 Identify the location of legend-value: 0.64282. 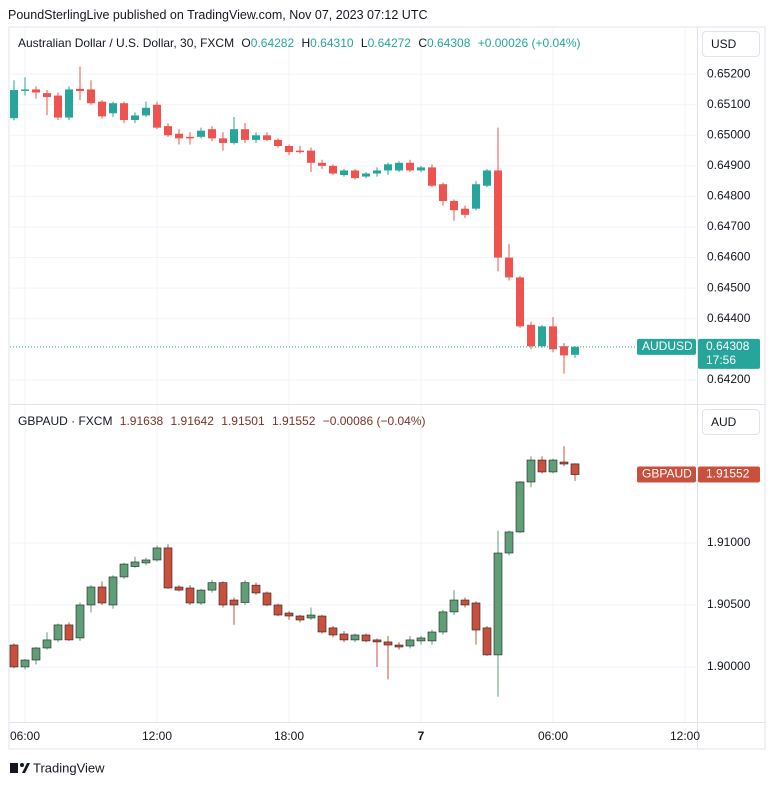
(272, 43).